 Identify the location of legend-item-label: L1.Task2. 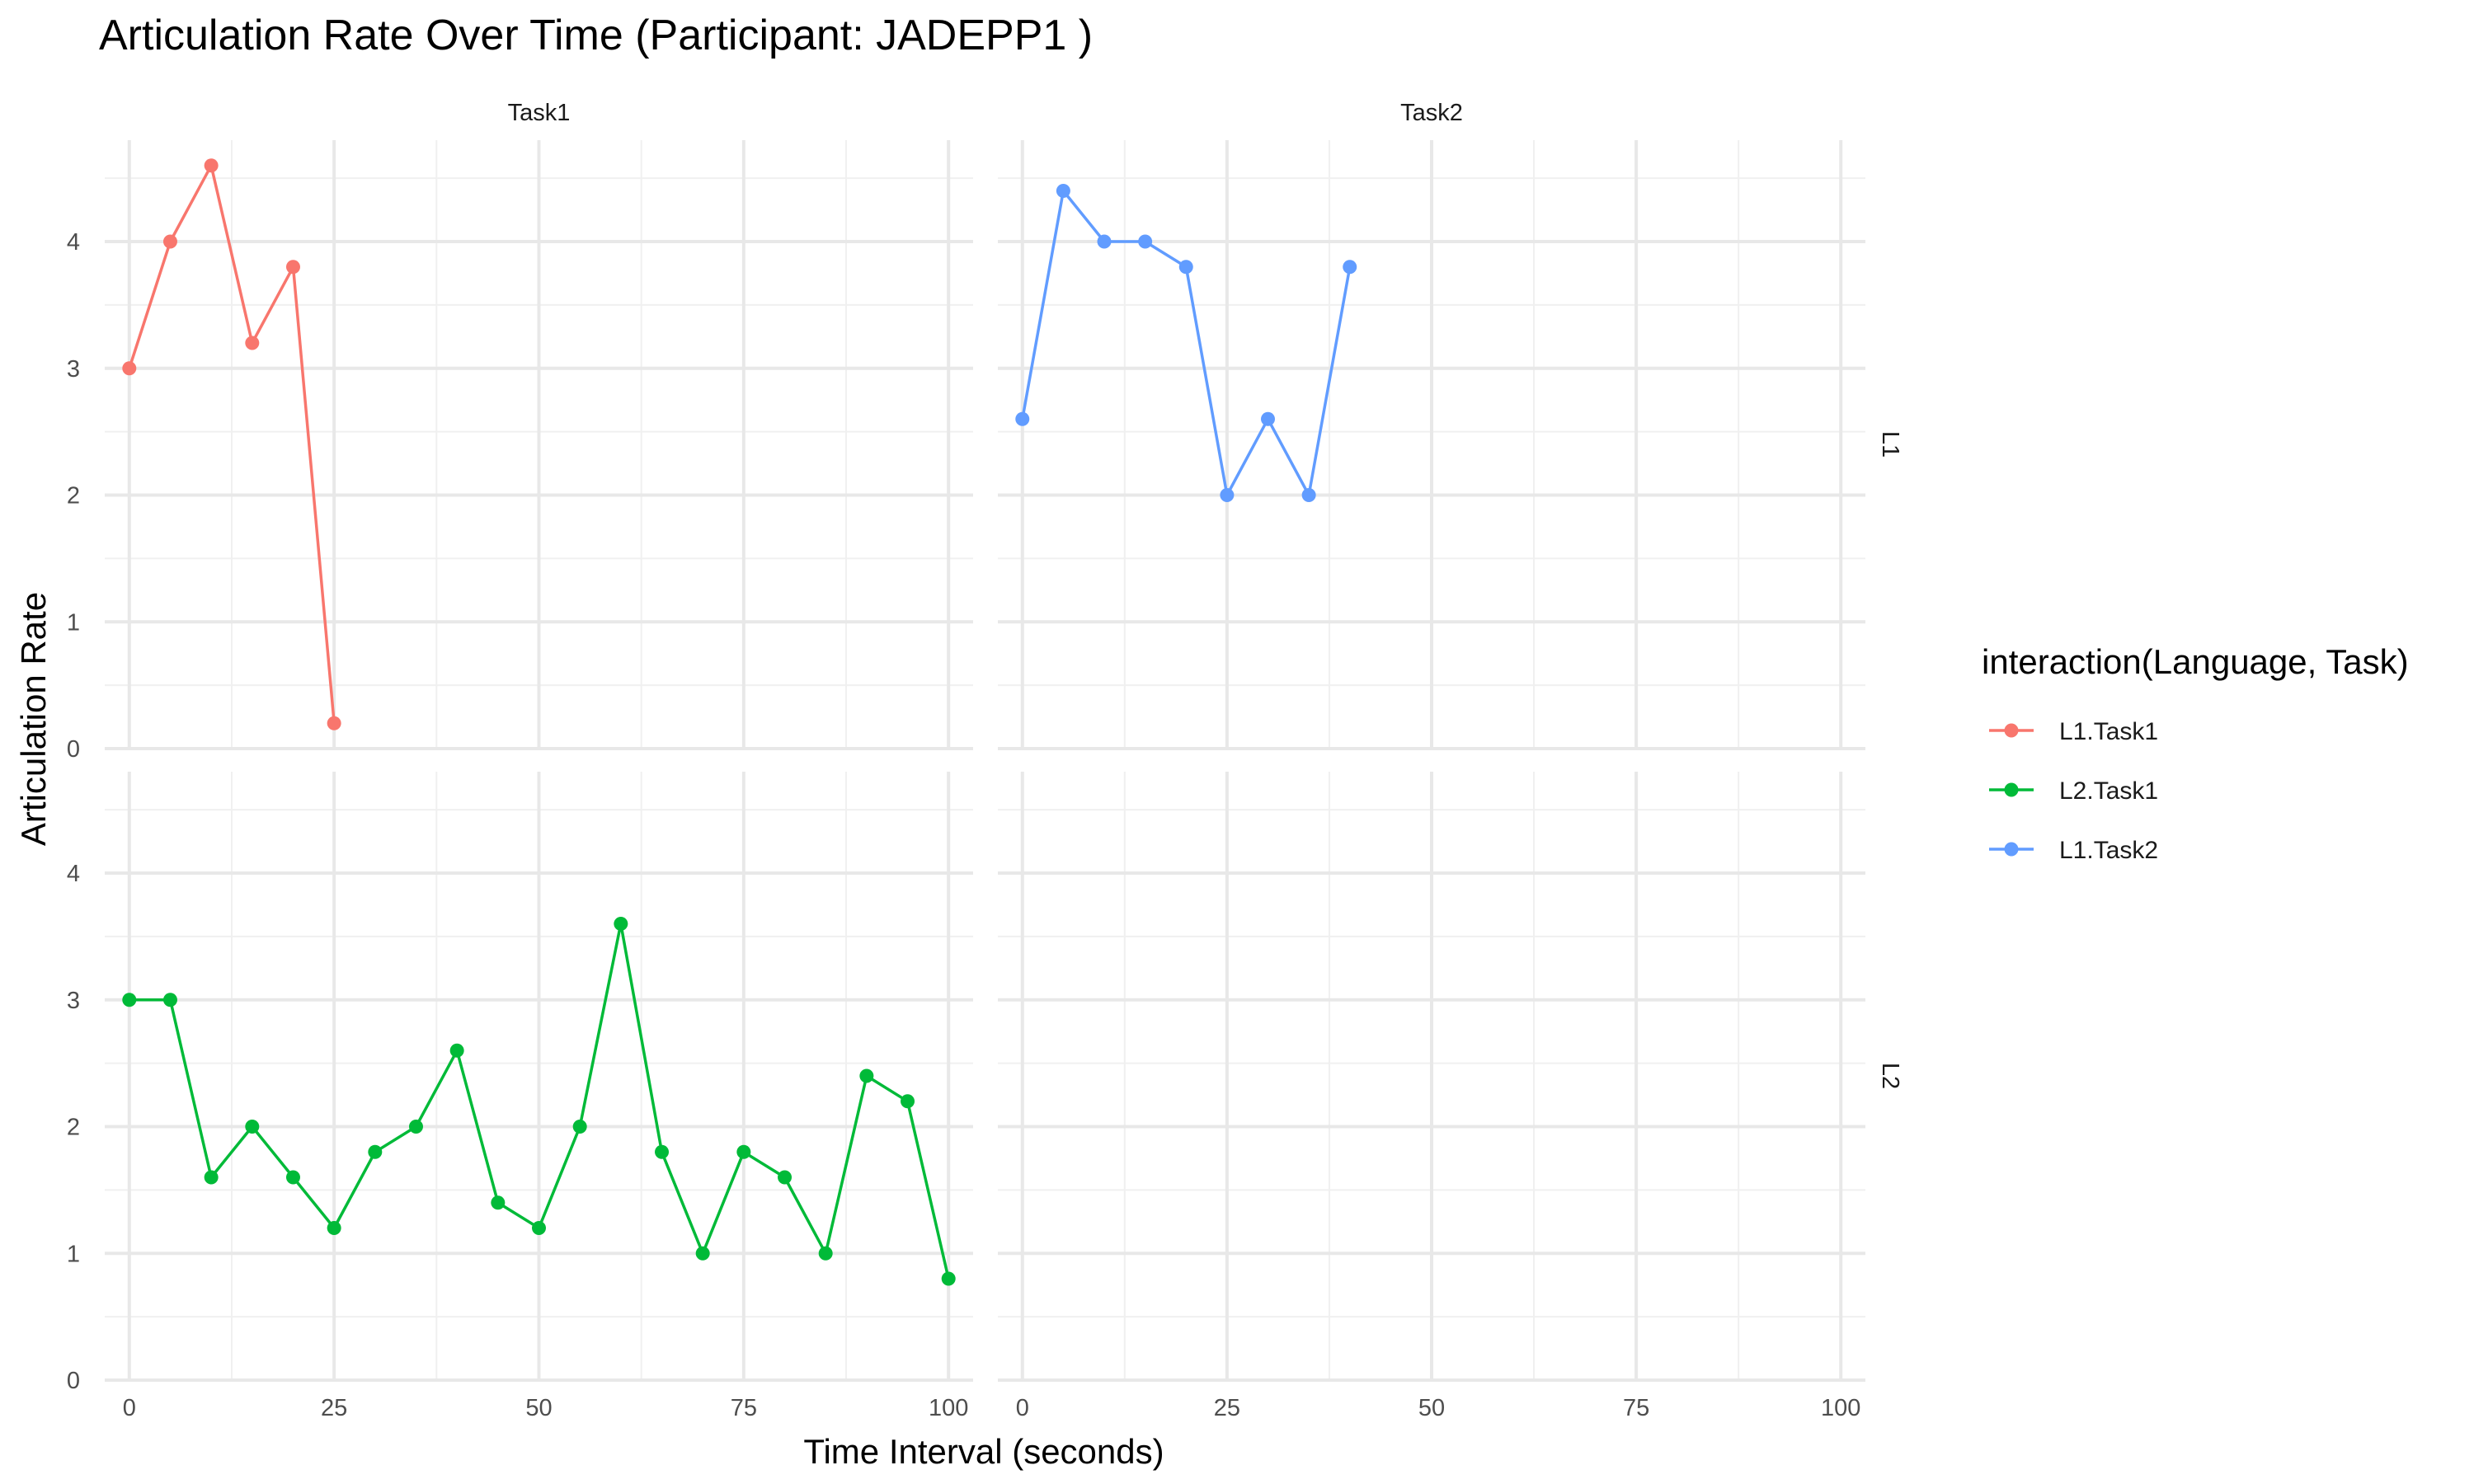
(2108, 850).